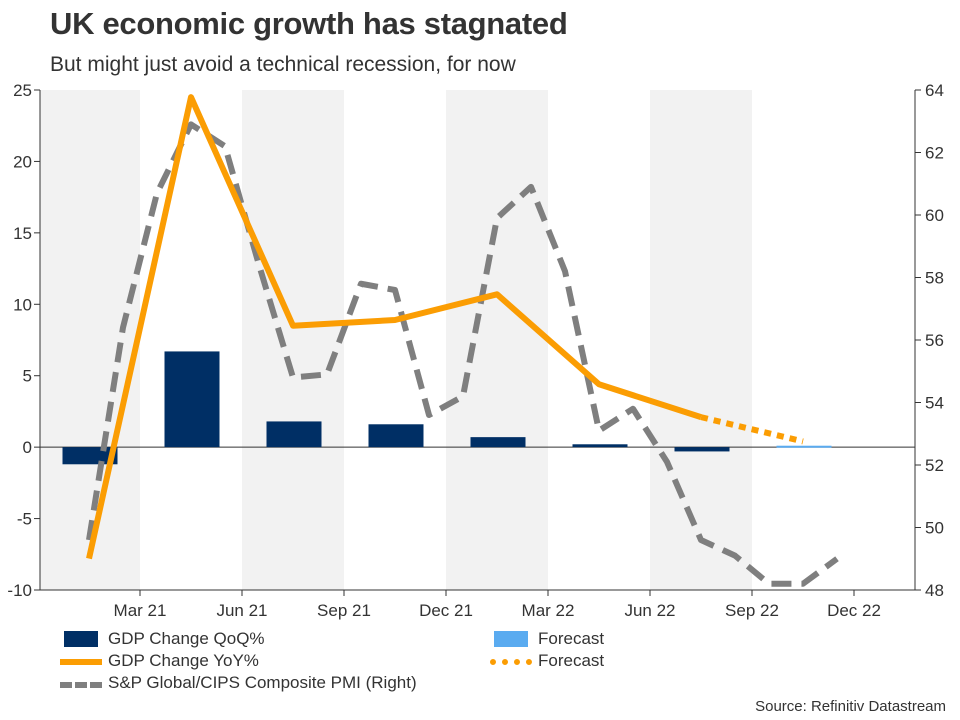 This screenshot has height=720, width=960. What do you see at coordinates (934, 215) in the screenshot?
I see `right-tick-label: 60` at bounding box center [934, 215].